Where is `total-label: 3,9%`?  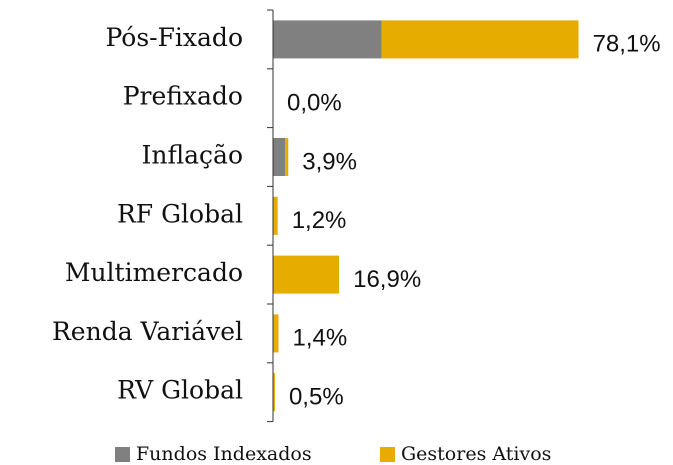 total-label: 3,9% is located at coordinates (329, 161).